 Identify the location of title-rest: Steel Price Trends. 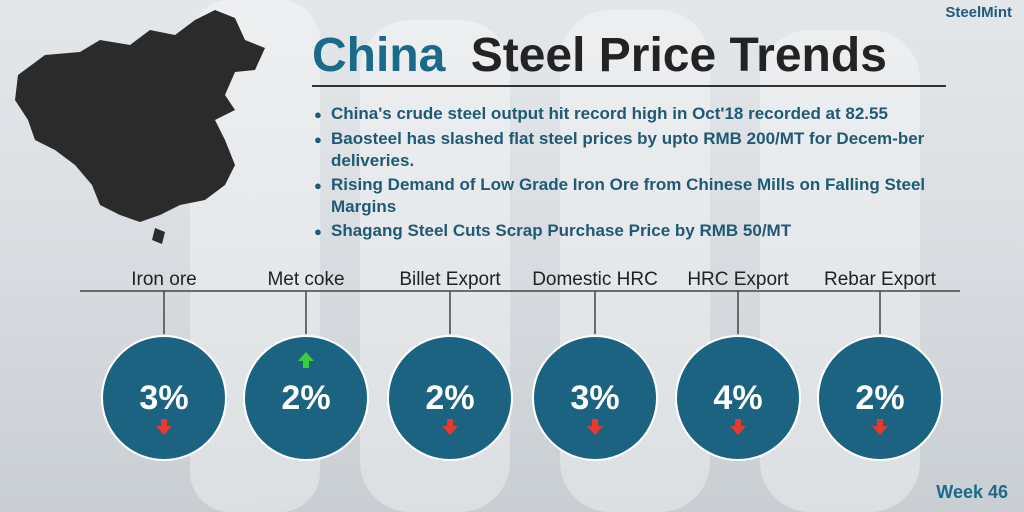
(679, 55).